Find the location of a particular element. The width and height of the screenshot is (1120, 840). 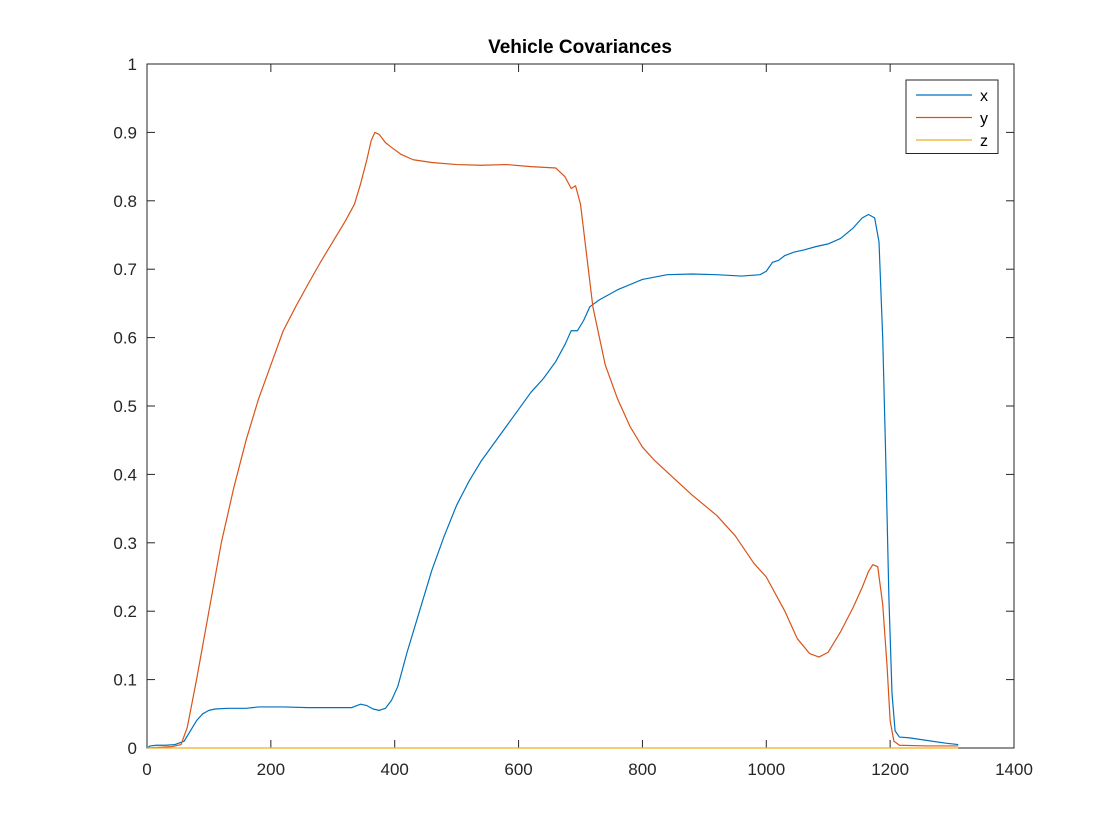

y-tick-label: 0.9 is located at coordinates (125, 132).